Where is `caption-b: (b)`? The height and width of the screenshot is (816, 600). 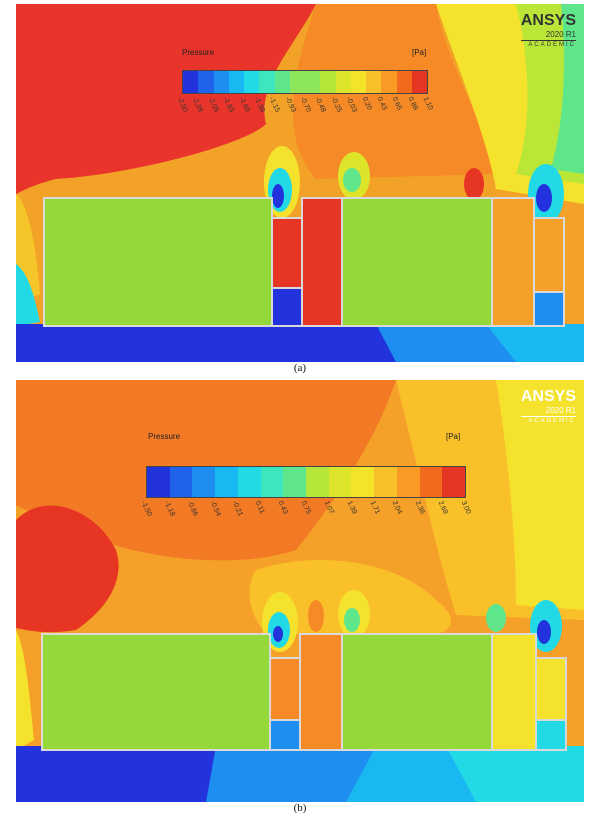 caption-b: (b) is located at coordinates (300, 808).